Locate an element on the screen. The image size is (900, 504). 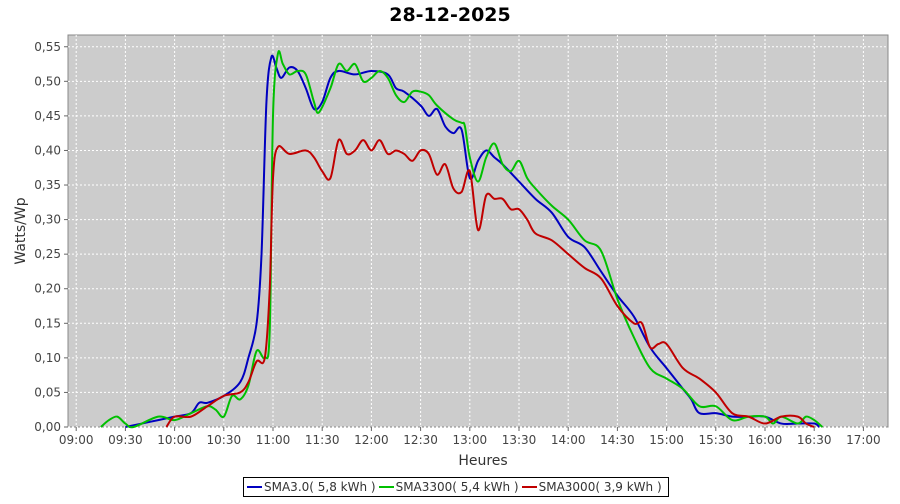
x-tick-label: 10:30 is located at coordinates (224, 440).